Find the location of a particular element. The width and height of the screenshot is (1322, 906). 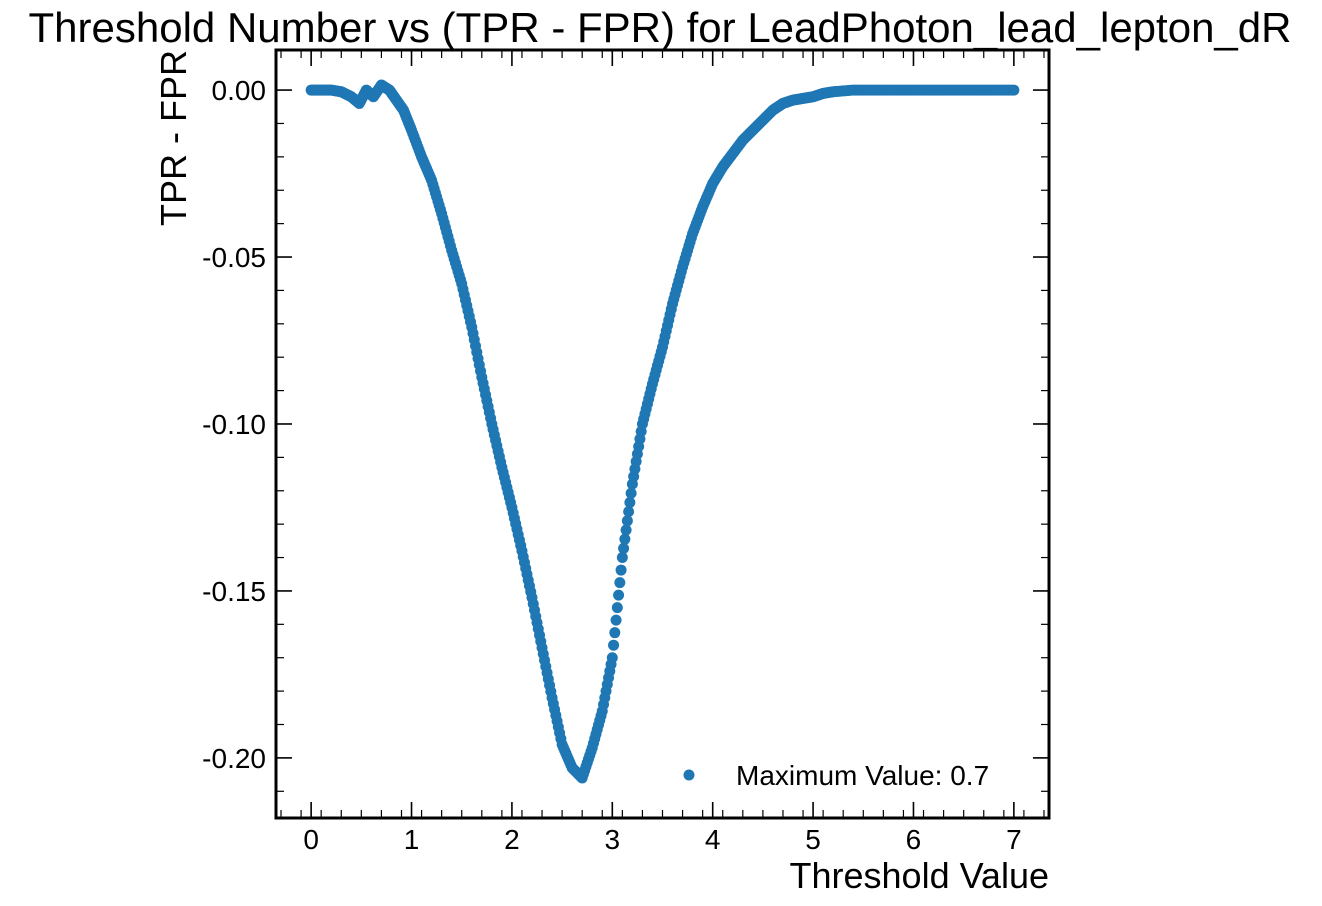

legend: Maximum Value: 0.7 is located at coordinates (836, 775).